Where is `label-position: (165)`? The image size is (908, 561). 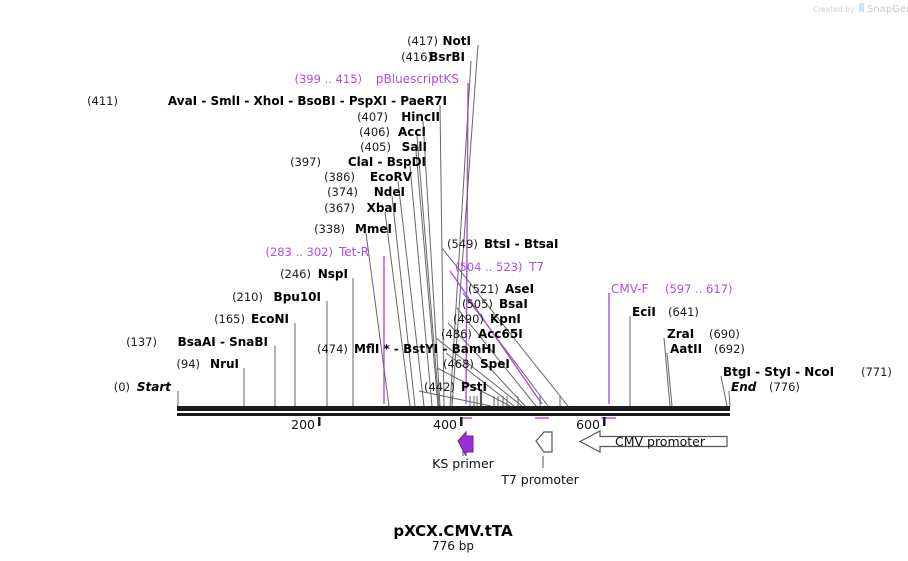
label-position: (165) is located at coordinates (229, 319).